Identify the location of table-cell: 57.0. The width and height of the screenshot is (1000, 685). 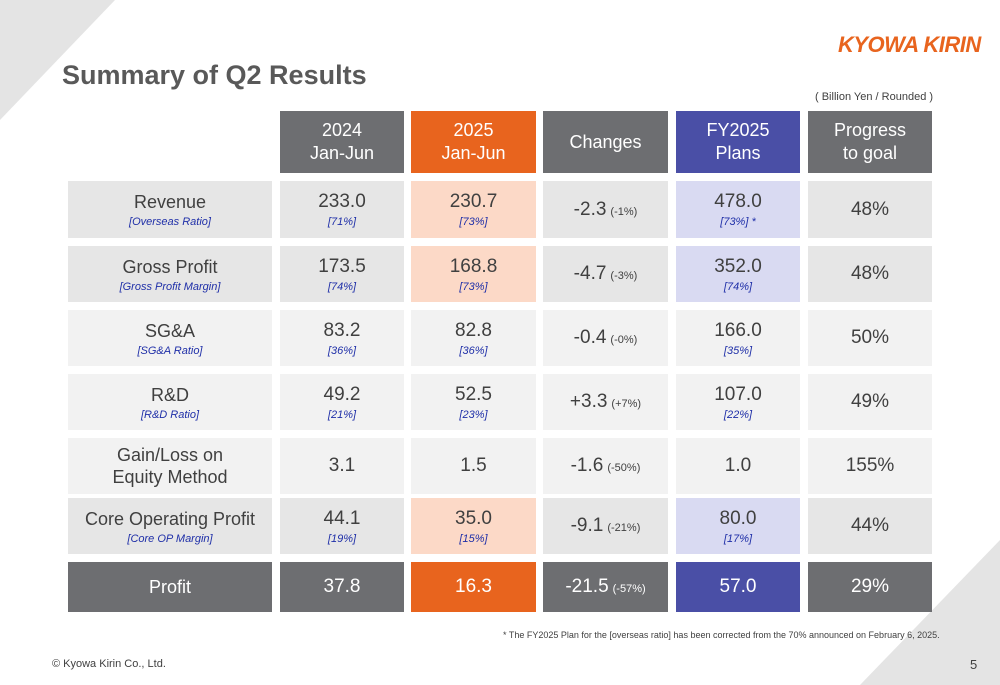
(738, 587).